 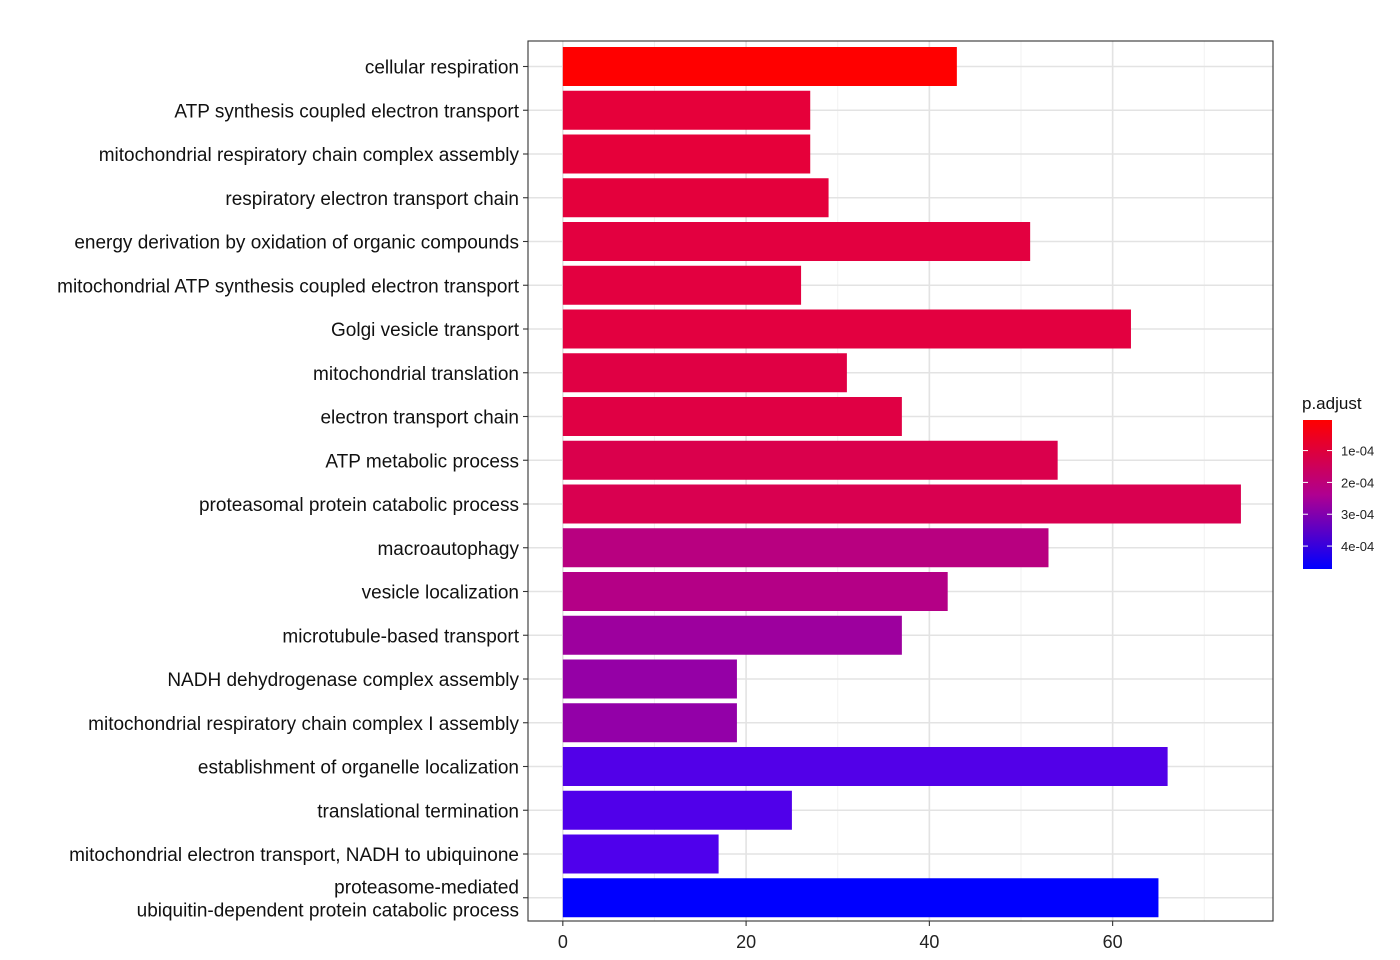 I want to click on y-tick-label: proteasomal protein catabolic process, so click(x=359, y=505).